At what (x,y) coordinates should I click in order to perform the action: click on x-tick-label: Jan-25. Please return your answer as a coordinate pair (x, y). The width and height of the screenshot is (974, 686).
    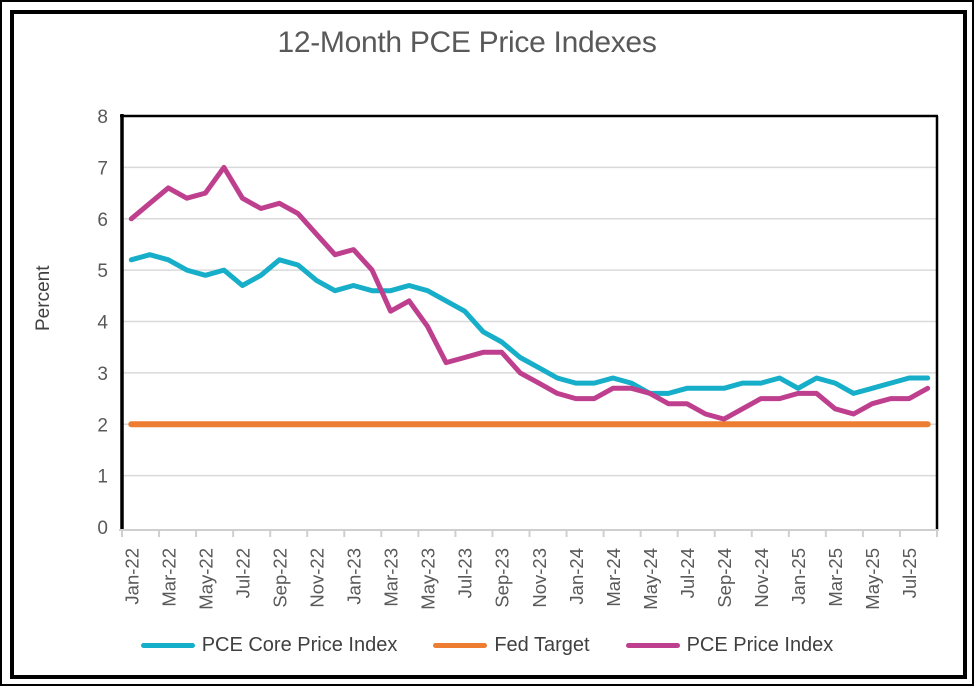
    Looking at the image, I should click on (798, 576).